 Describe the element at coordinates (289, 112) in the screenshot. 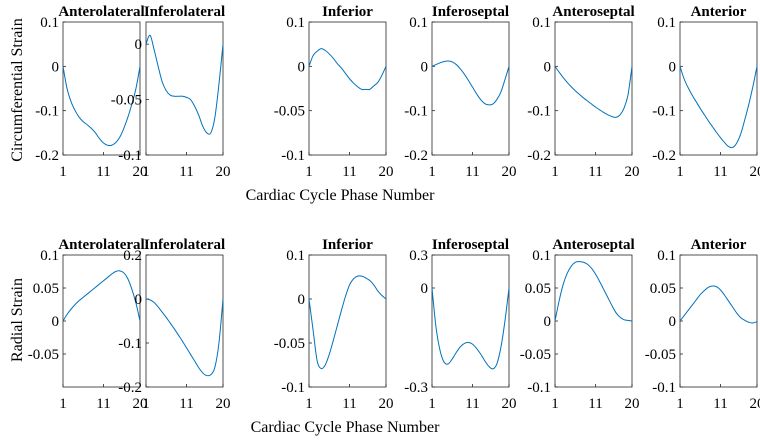

I see `panel-1-3-ytick-label: -0.05` at that location.